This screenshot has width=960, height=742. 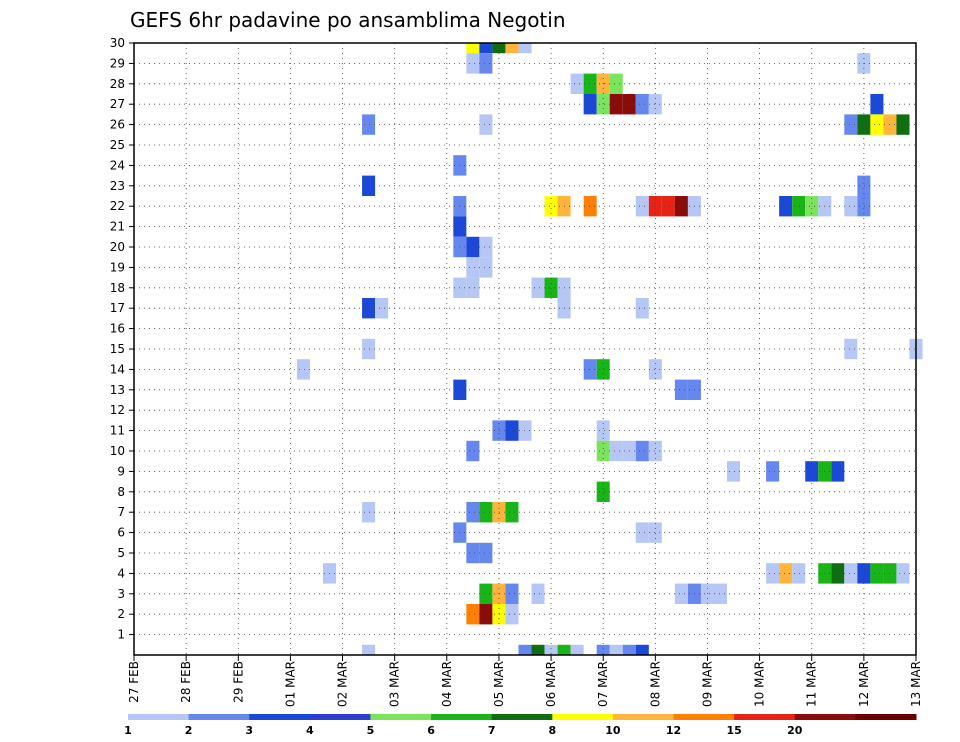 I want to click on y-tick-label: 15, so click(x=117, y=349).